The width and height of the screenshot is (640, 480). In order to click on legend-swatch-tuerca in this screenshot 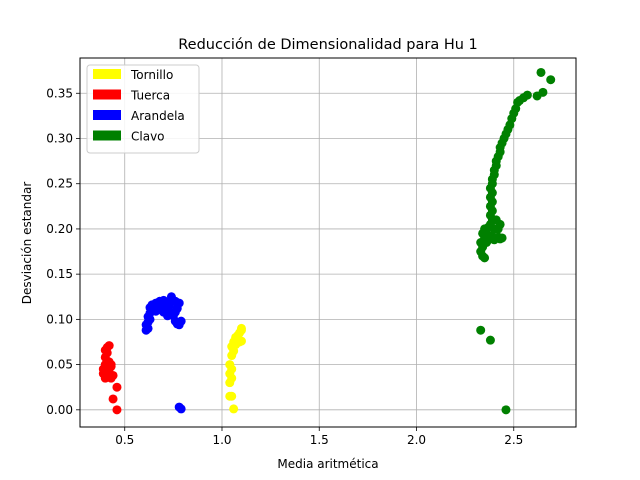, I will do `click(107, 94)`.